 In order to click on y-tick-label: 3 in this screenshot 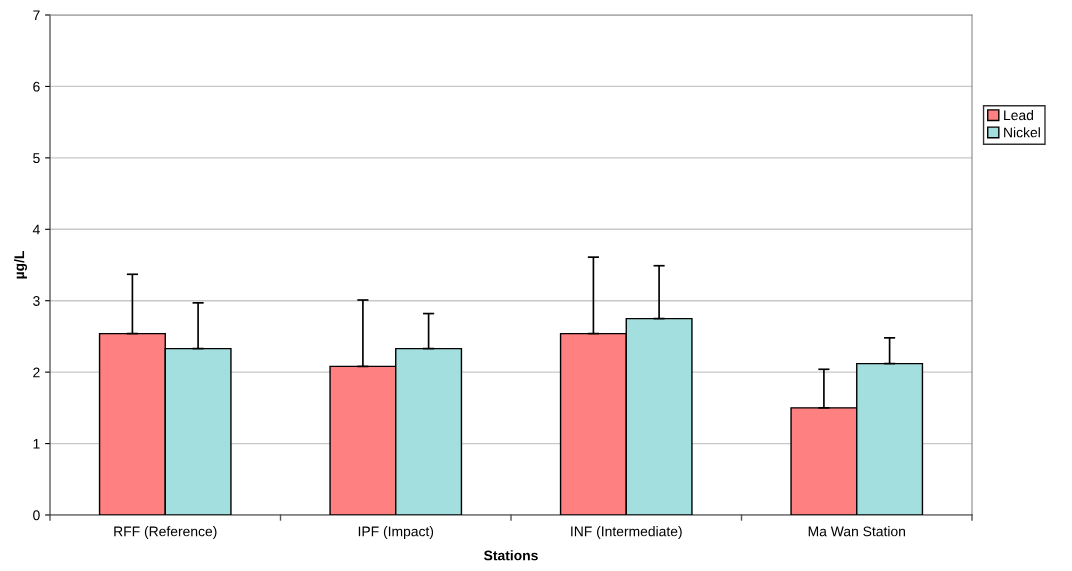, I will do `click(36, 301)`.